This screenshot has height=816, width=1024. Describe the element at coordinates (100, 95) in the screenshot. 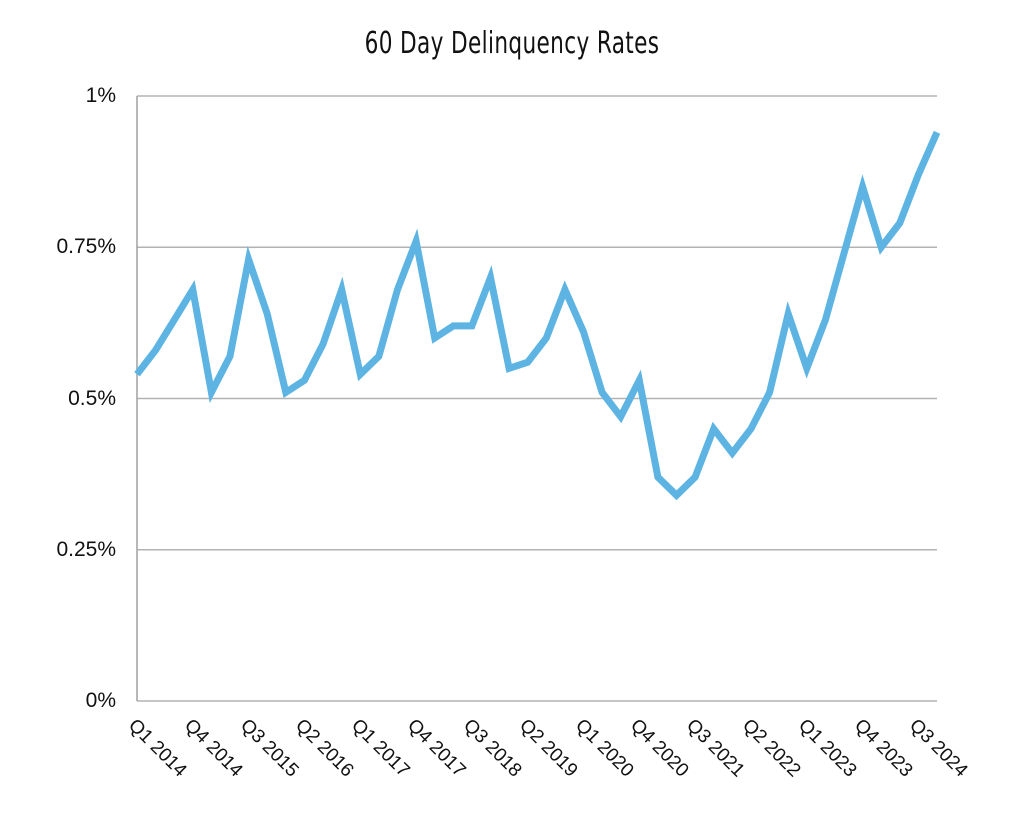

I see `y-tick-label: 1%` at that location.